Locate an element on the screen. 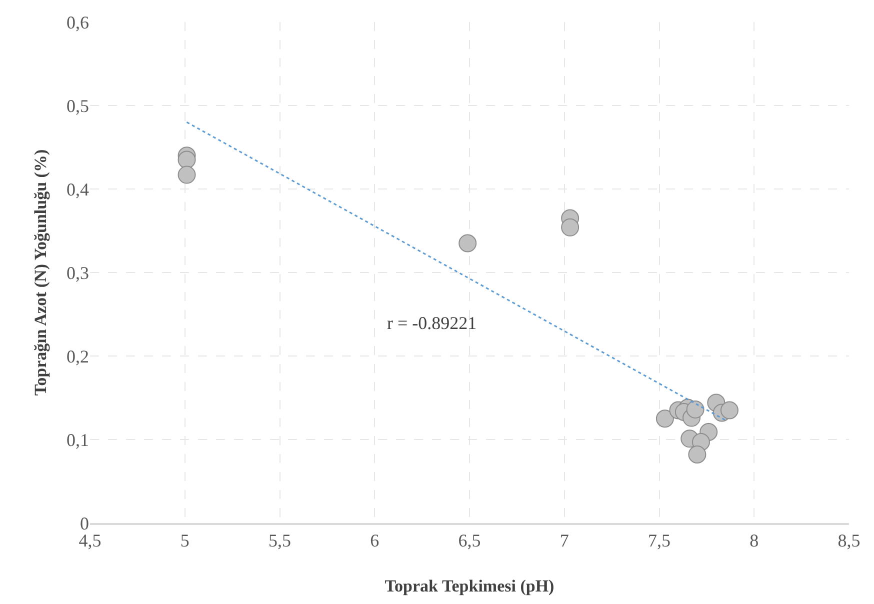 The image size is (874, 604). y-tick-label: 0,6 is located at coordinates (77, 22).